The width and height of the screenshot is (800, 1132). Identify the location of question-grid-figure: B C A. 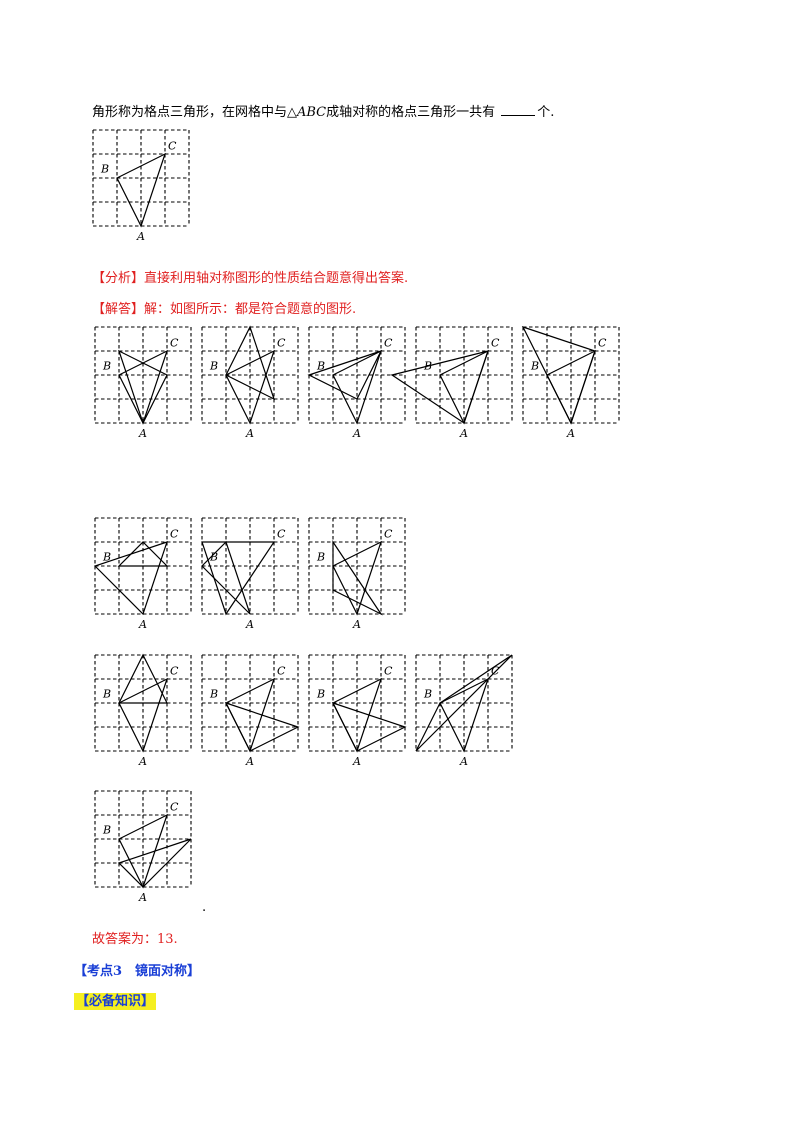
(141, 186).